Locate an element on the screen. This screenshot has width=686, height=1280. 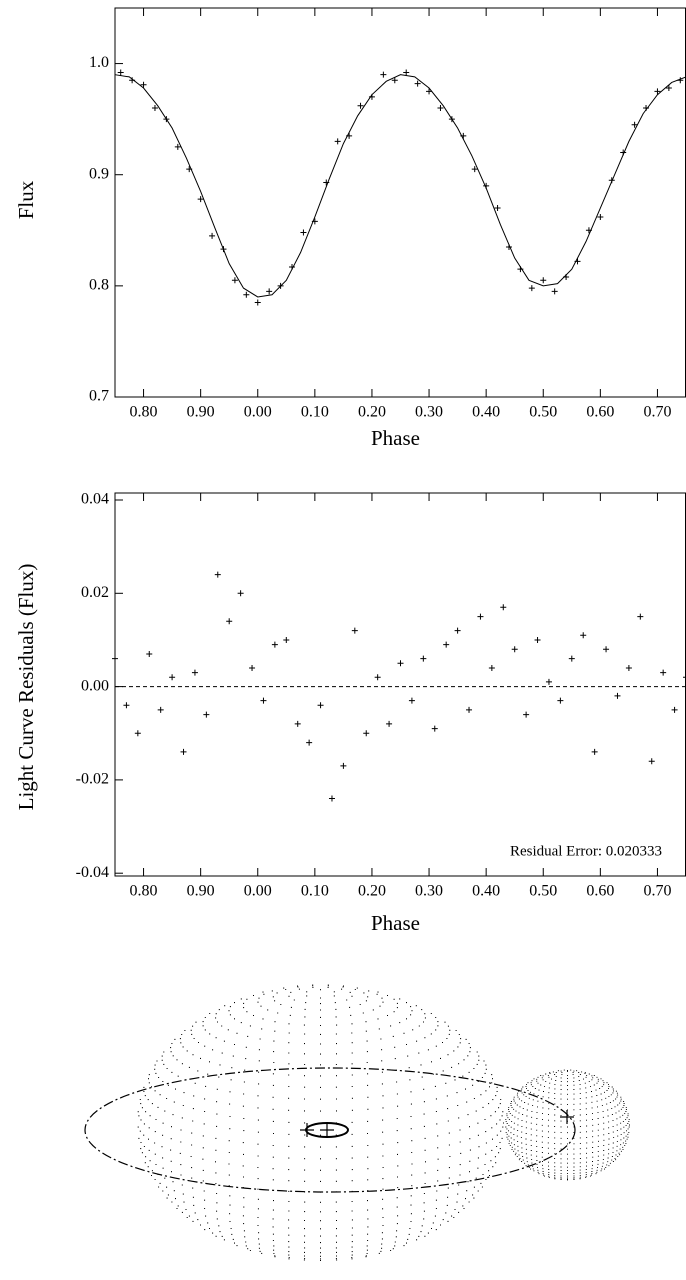
model-curve is located at coordinates (400, 186).